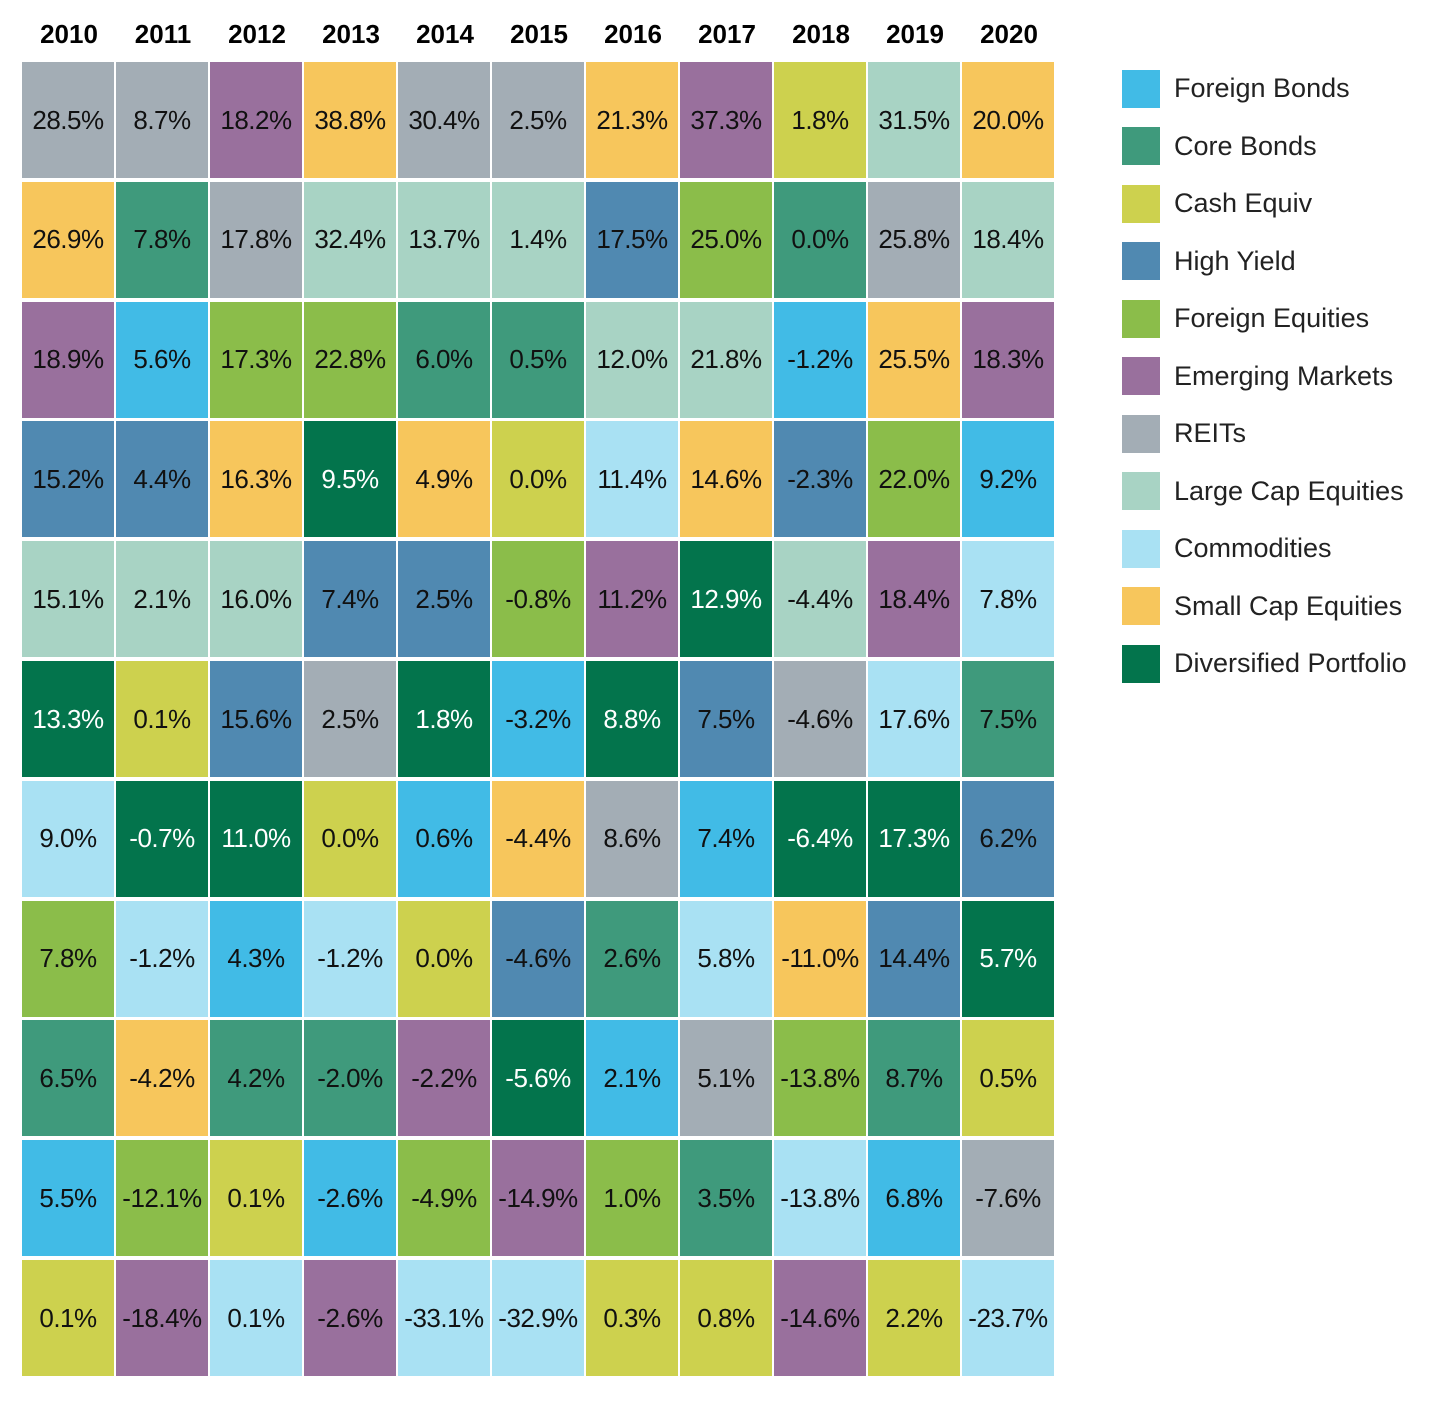 The image size is (1440, 1408). Describe the element at coordinates (632, 719) in the screenshot. I see `return-cell: 8.8%` at that location.